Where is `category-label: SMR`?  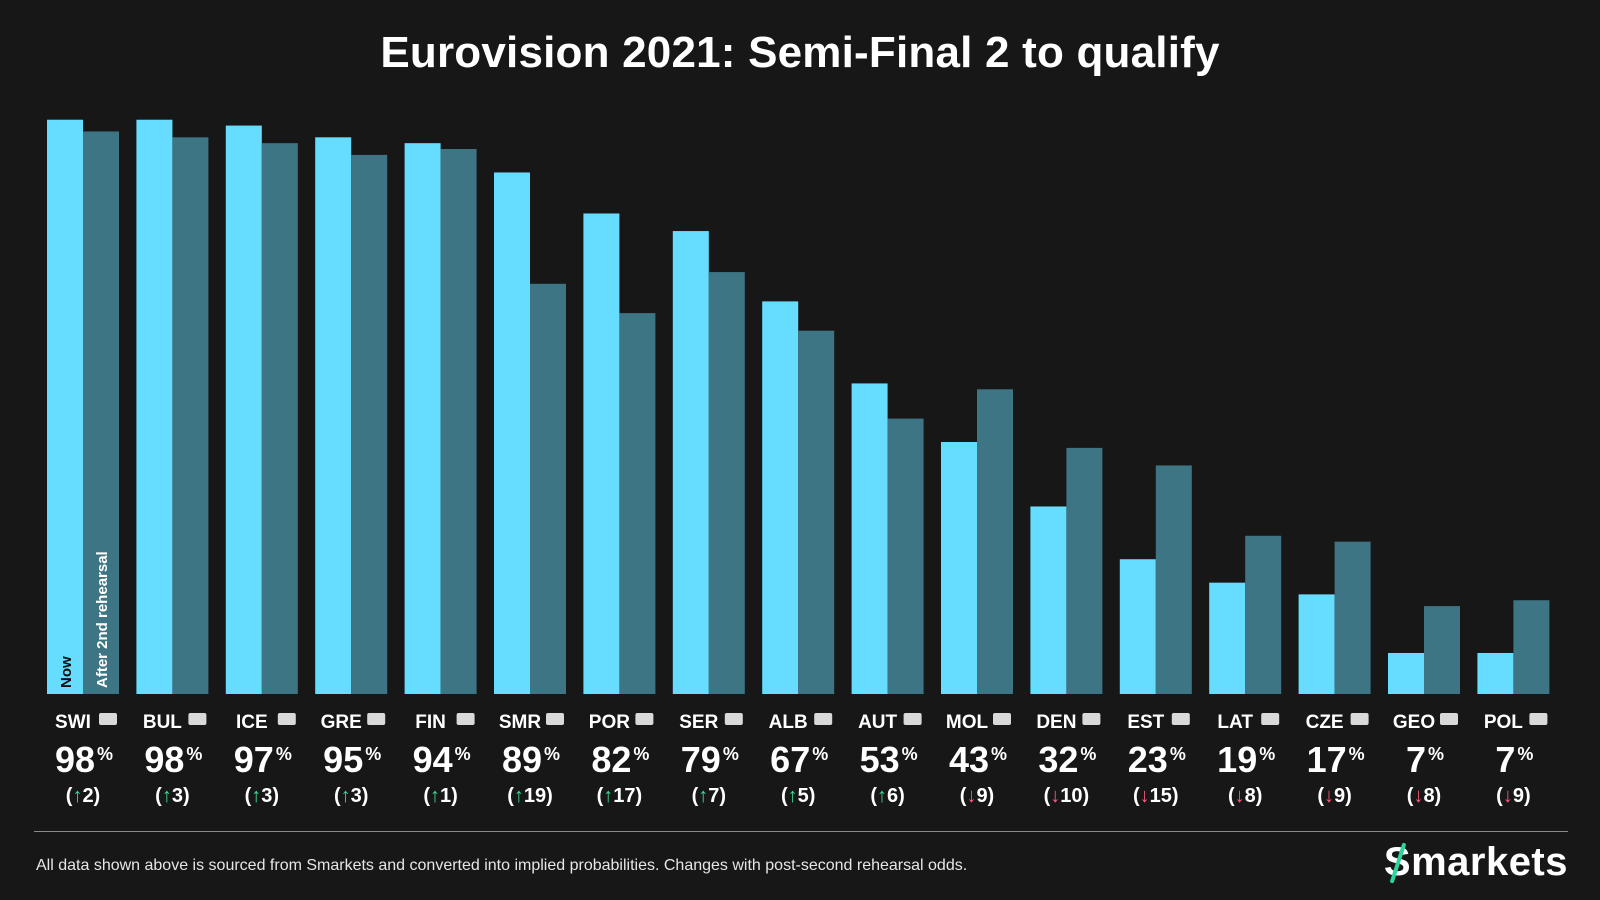
category-label: SMR is located at coordinates (520, 722).